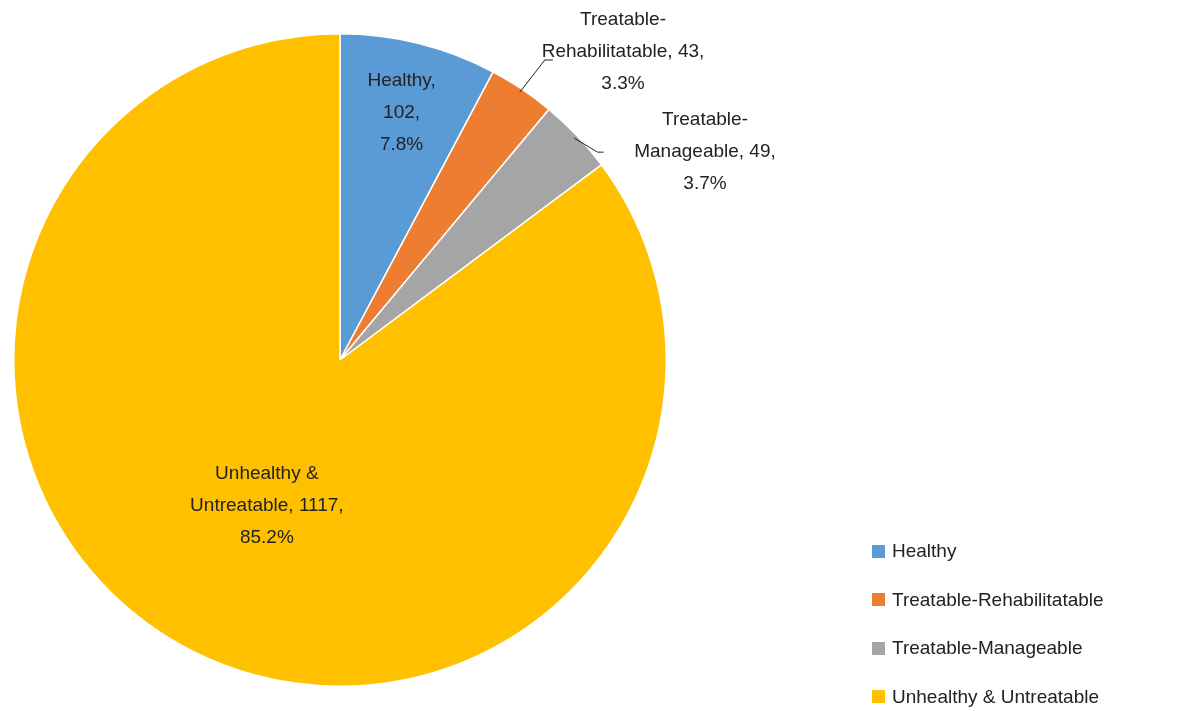  What do you see at coordinates (401, 112) in the screenshot?
I see `data-label: Healthy, 102, 7.8%` at bounding box center [401, 112].